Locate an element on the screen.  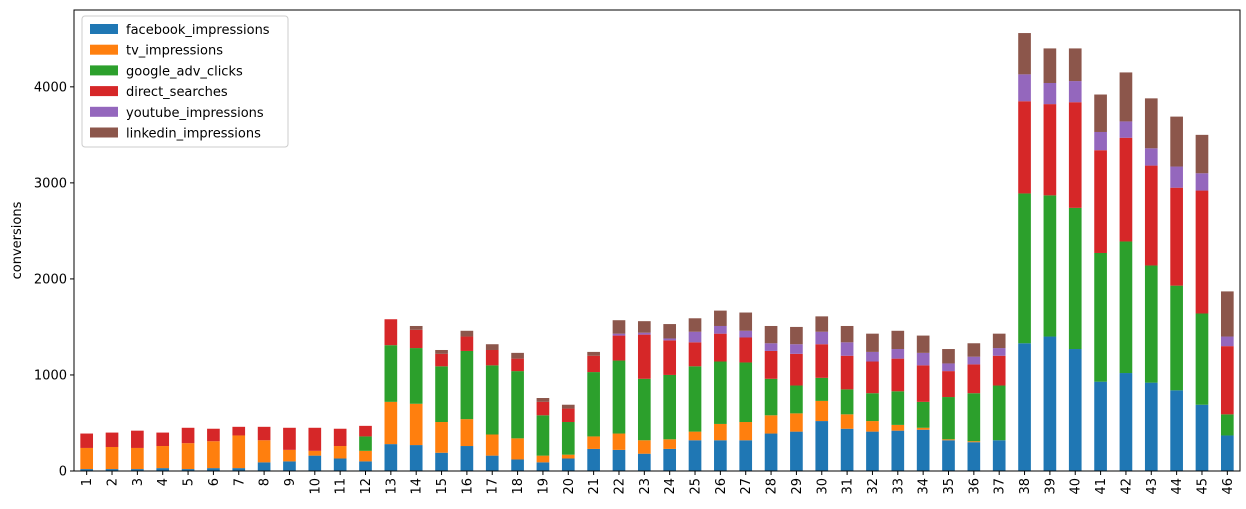
legend-label-direct_searches: direct_searches is located at coordinates (177, 92).